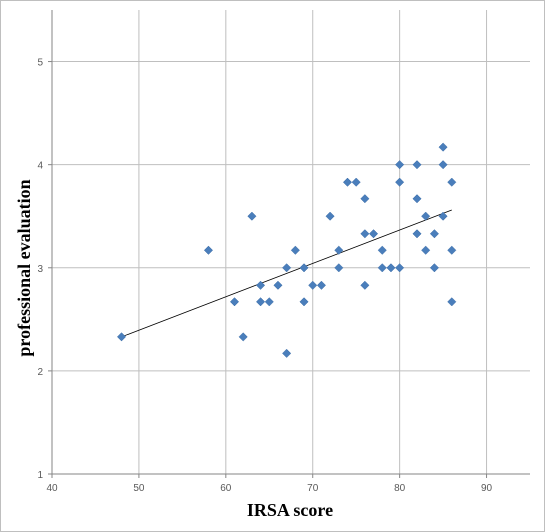 The height and width of the screenshot is (532, 545). Describe the element at coordinates (40, 372) in the screenshot. I see `y-tick-label: 2` at that location.